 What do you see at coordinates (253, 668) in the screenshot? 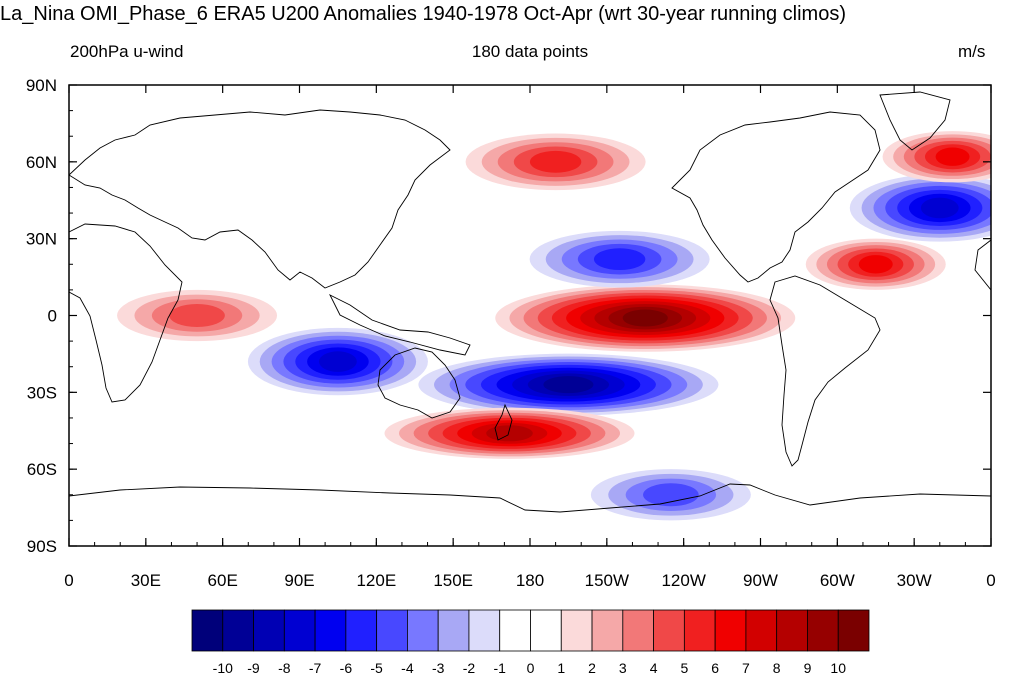
I see `colorbar-label: -9` at bounding box center [253, 668].